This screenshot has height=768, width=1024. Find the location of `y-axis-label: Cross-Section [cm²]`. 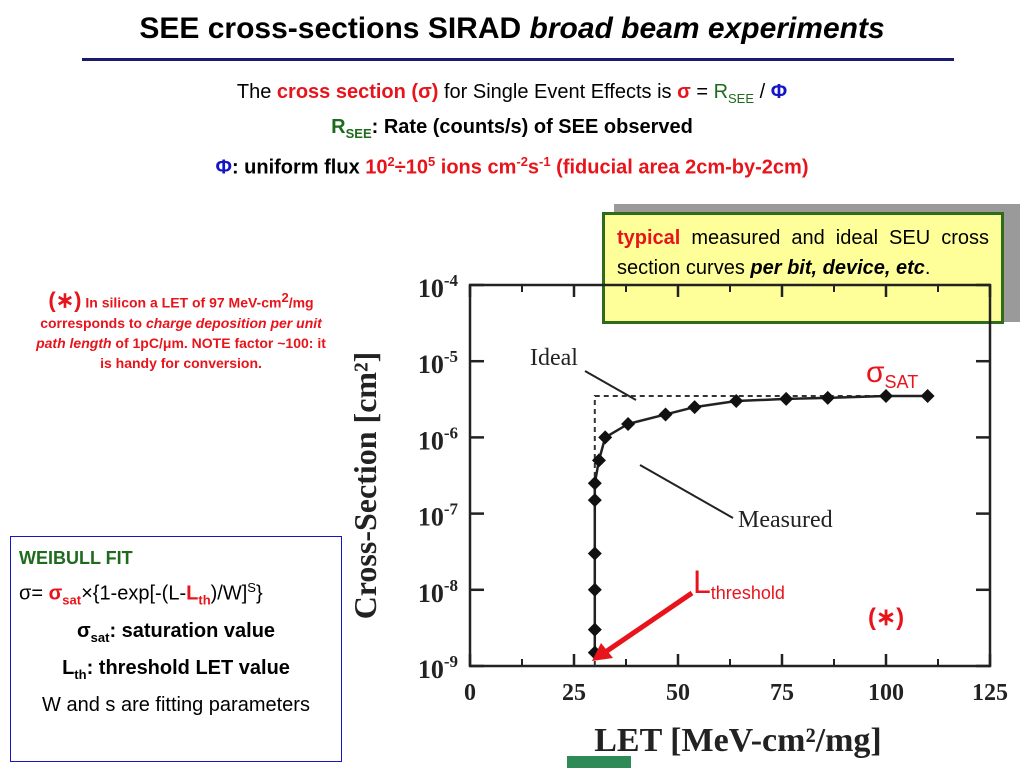

y-axis-label: Cross-Section [cm²] is located at coordinates (365, 486).